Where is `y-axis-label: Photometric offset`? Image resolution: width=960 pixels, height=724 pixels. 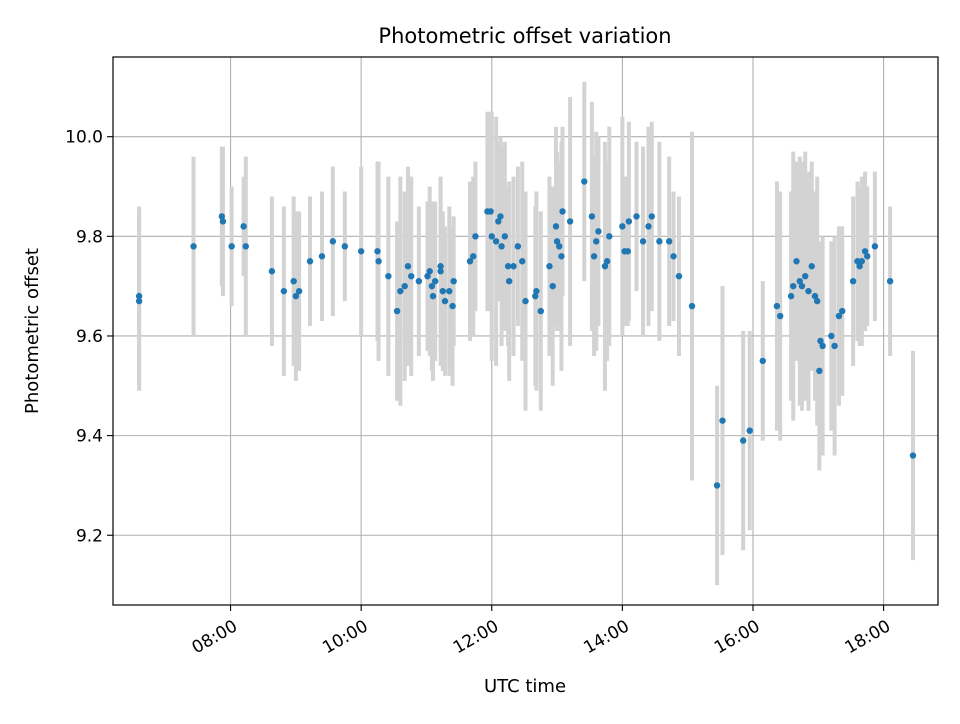
y-axis-label: Photometric offset is located at coordinates (32, 331).